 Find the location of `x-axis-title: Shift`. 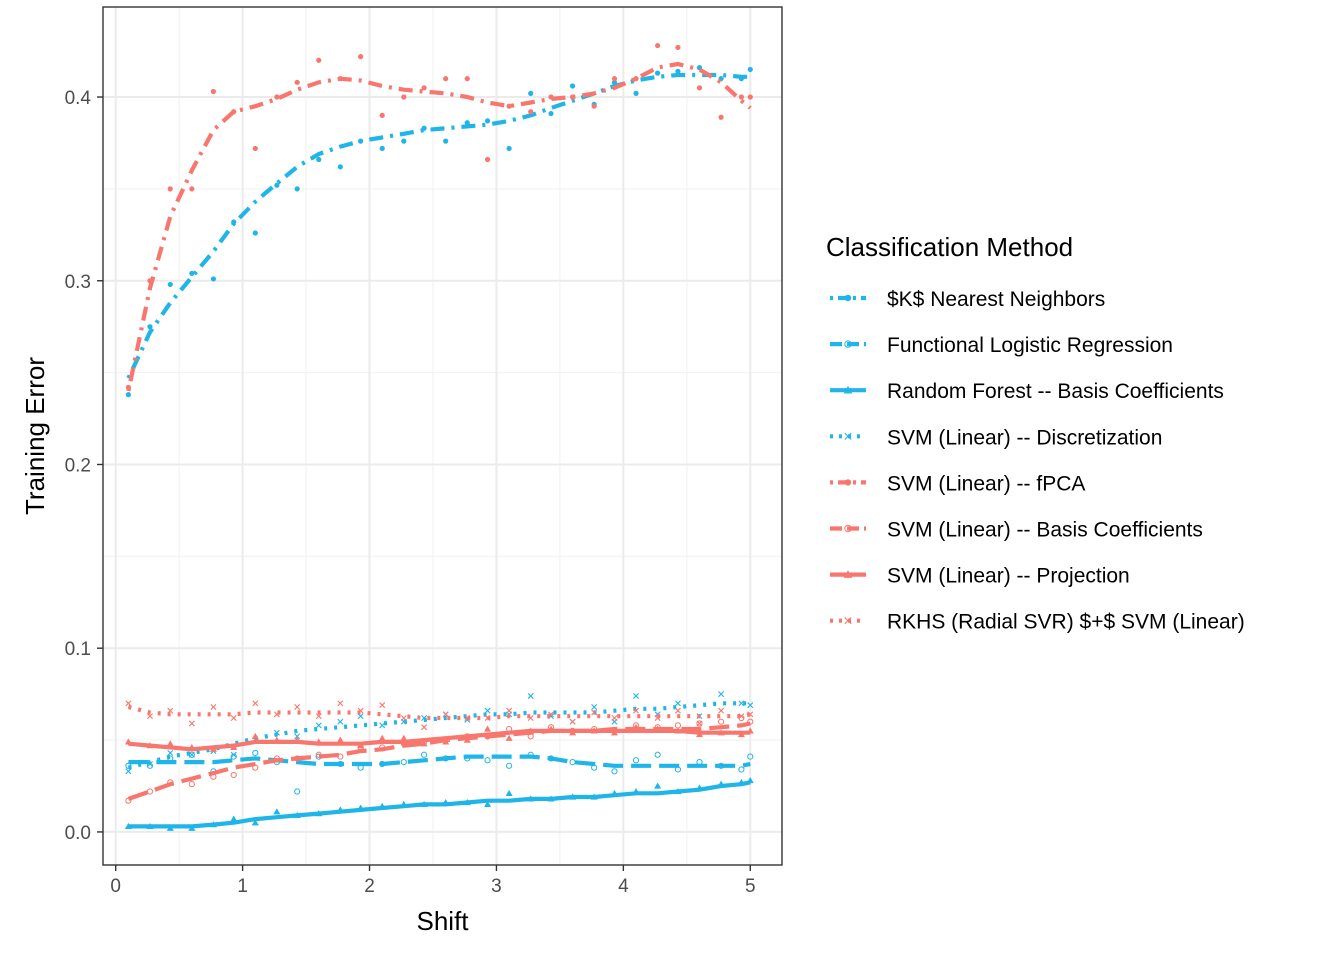

x-axis-title: Shift is located at coordinates (442, 921).